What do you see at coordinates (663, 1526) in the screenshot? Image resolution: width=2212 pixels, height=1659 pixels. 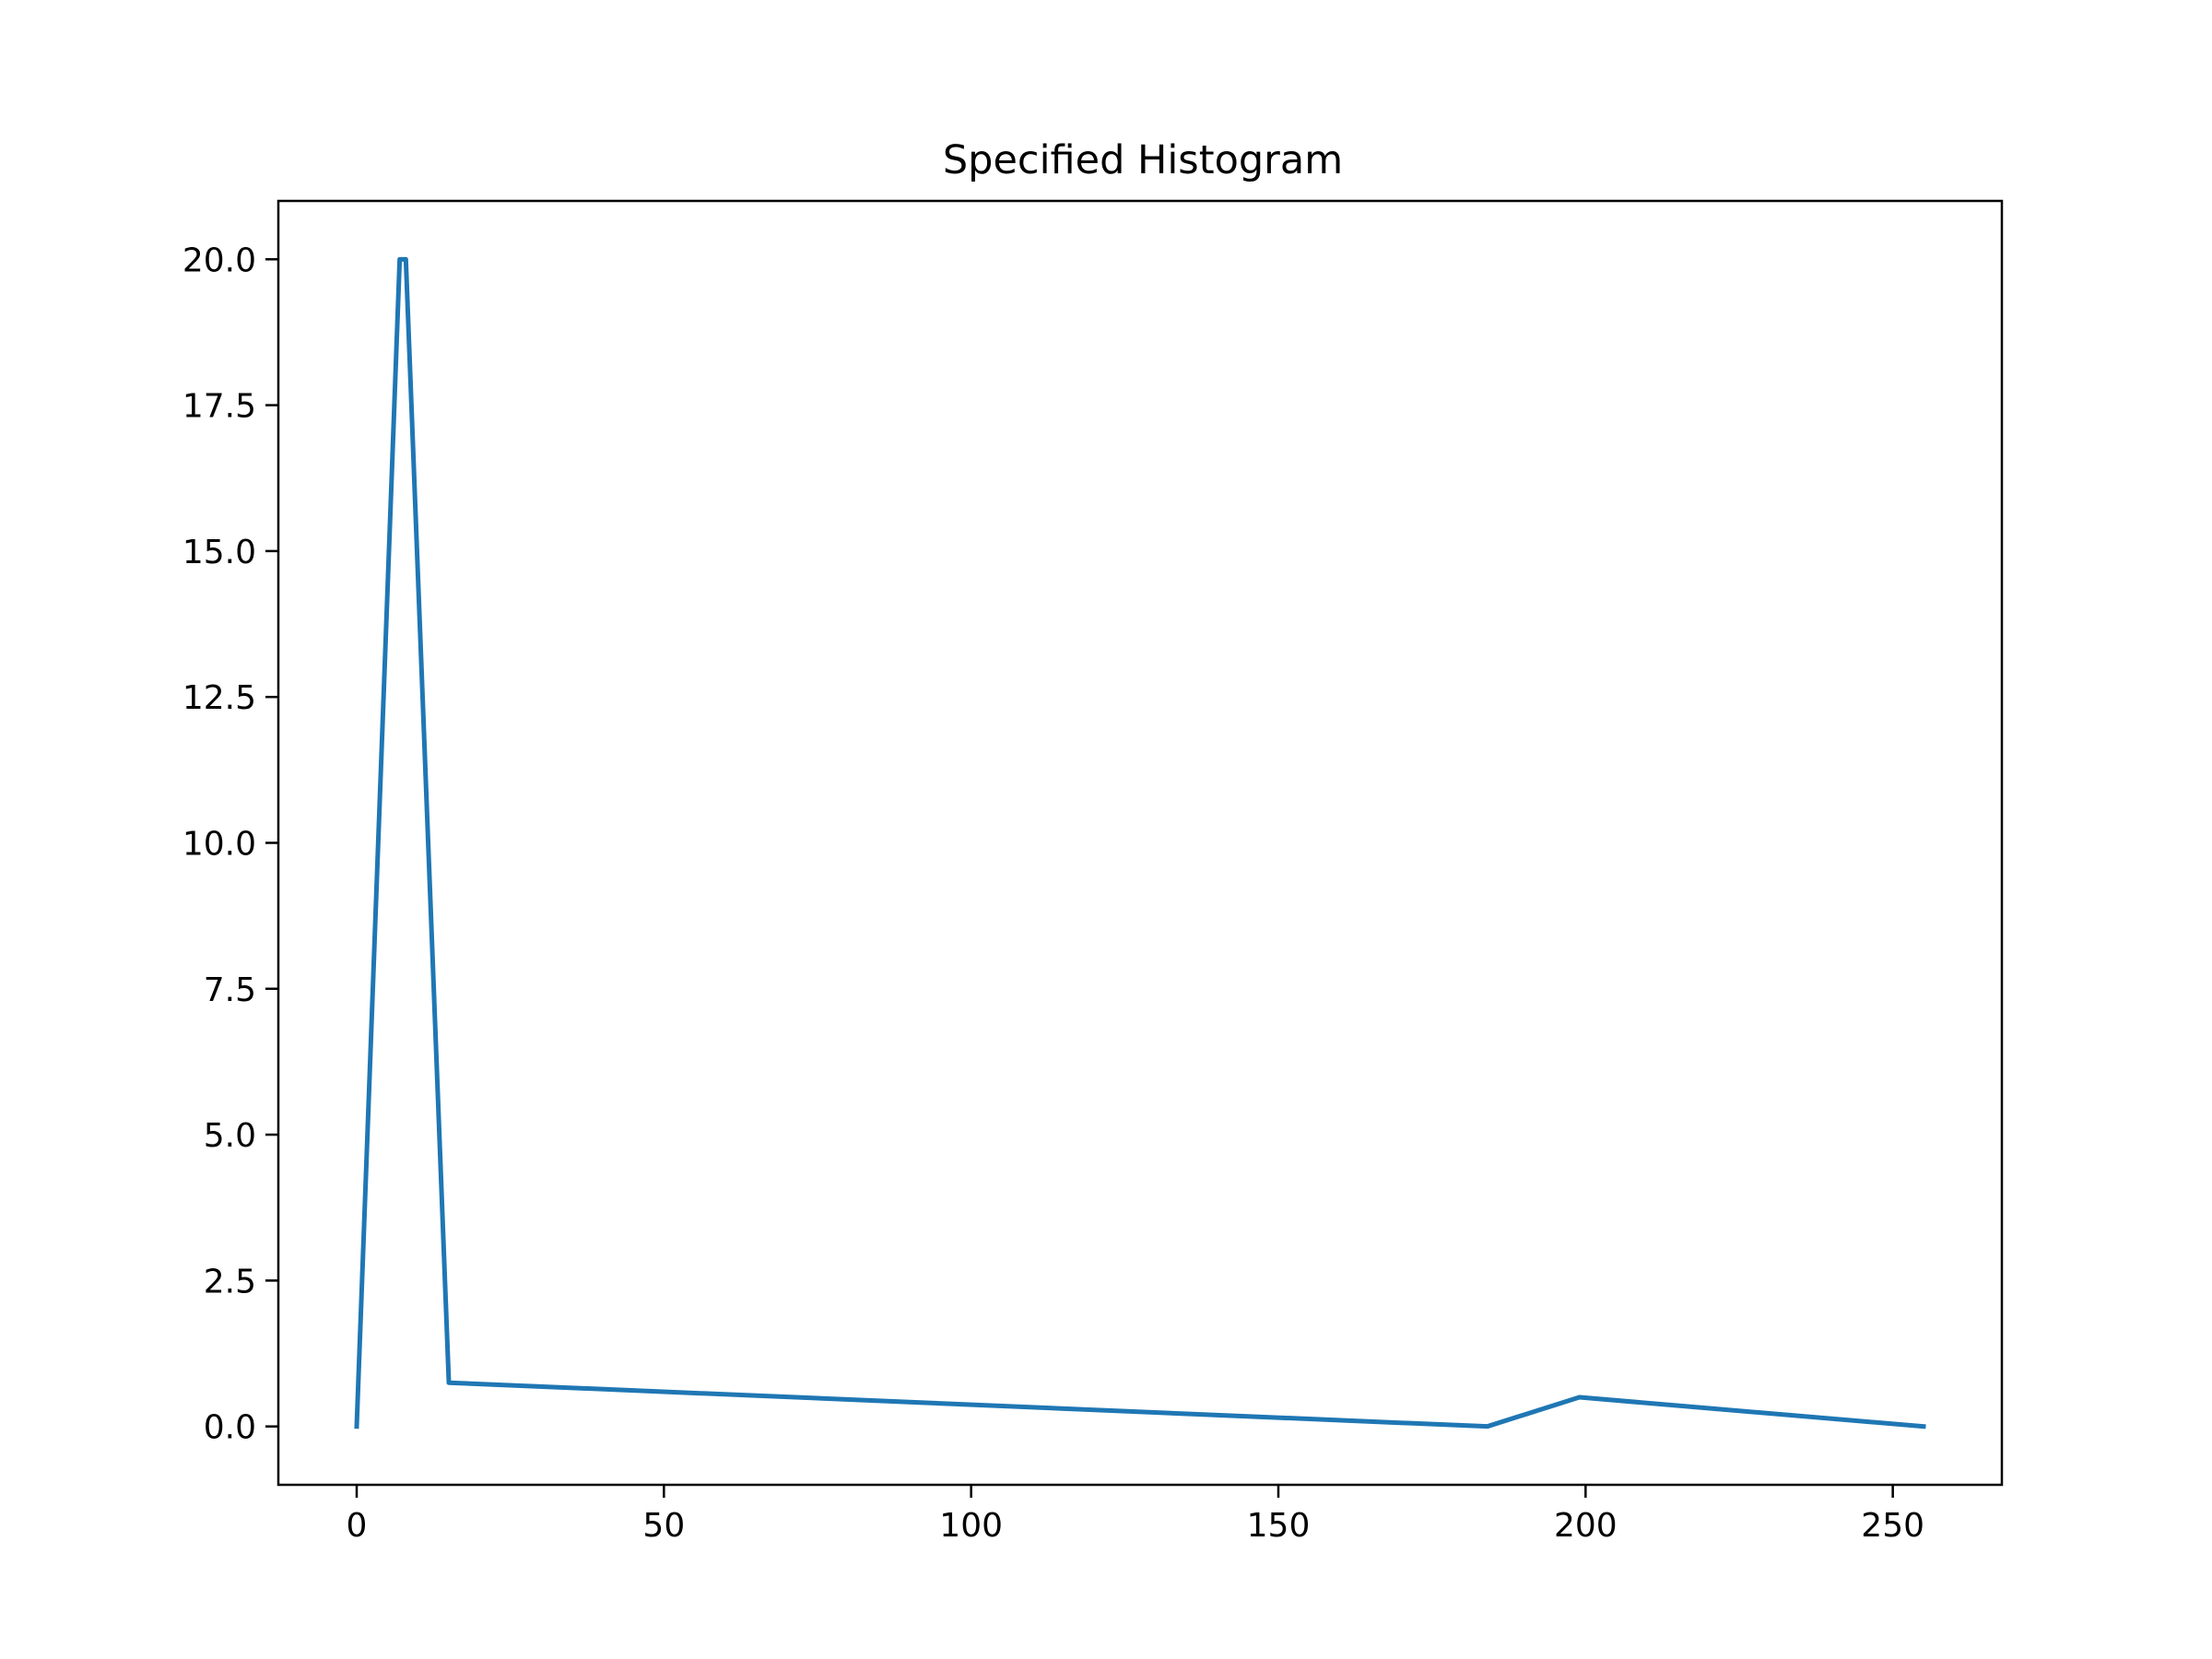 I see `x-tick-label: 50` at bounding box center [663, 1526].